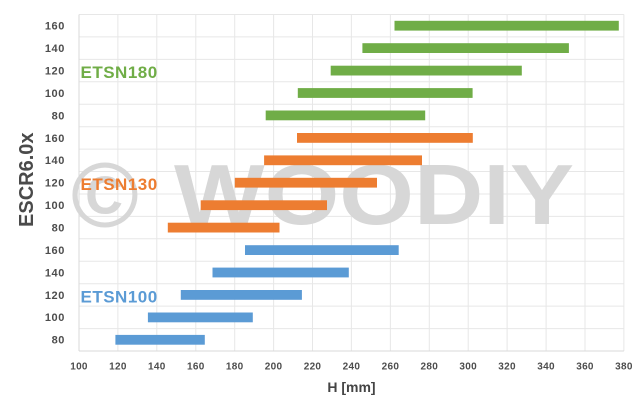  I want to click on svg-text: 240, so click(352, 367).